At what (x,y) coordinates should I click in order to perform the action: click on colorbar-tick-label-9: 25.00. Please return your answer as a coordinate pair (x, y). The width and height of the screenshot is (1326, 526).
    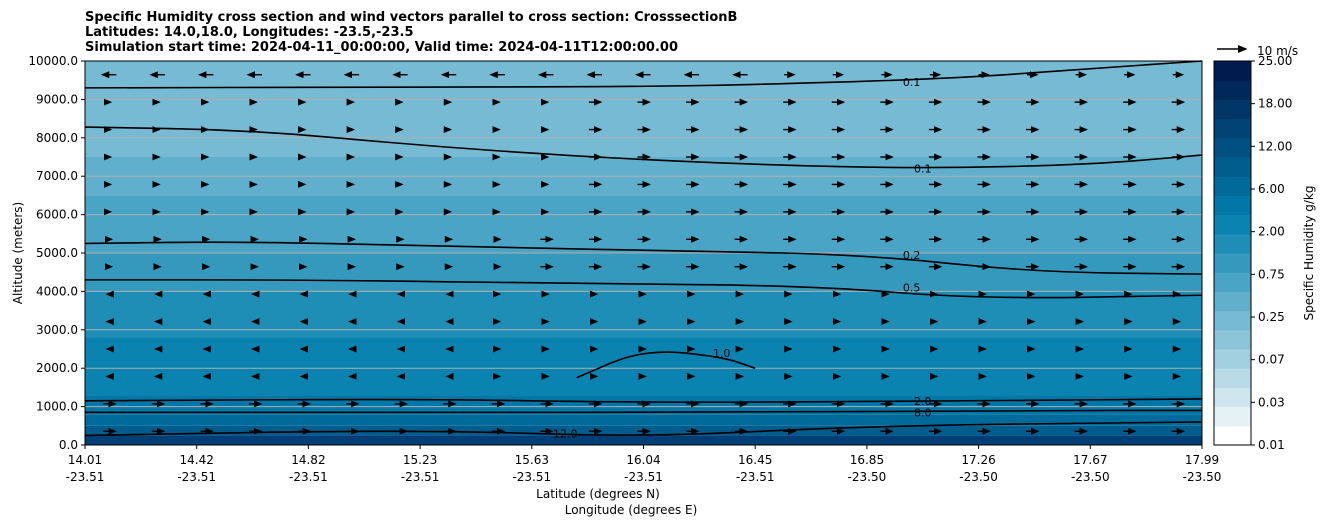
    Looking at the image, I should click on (1275, 61).